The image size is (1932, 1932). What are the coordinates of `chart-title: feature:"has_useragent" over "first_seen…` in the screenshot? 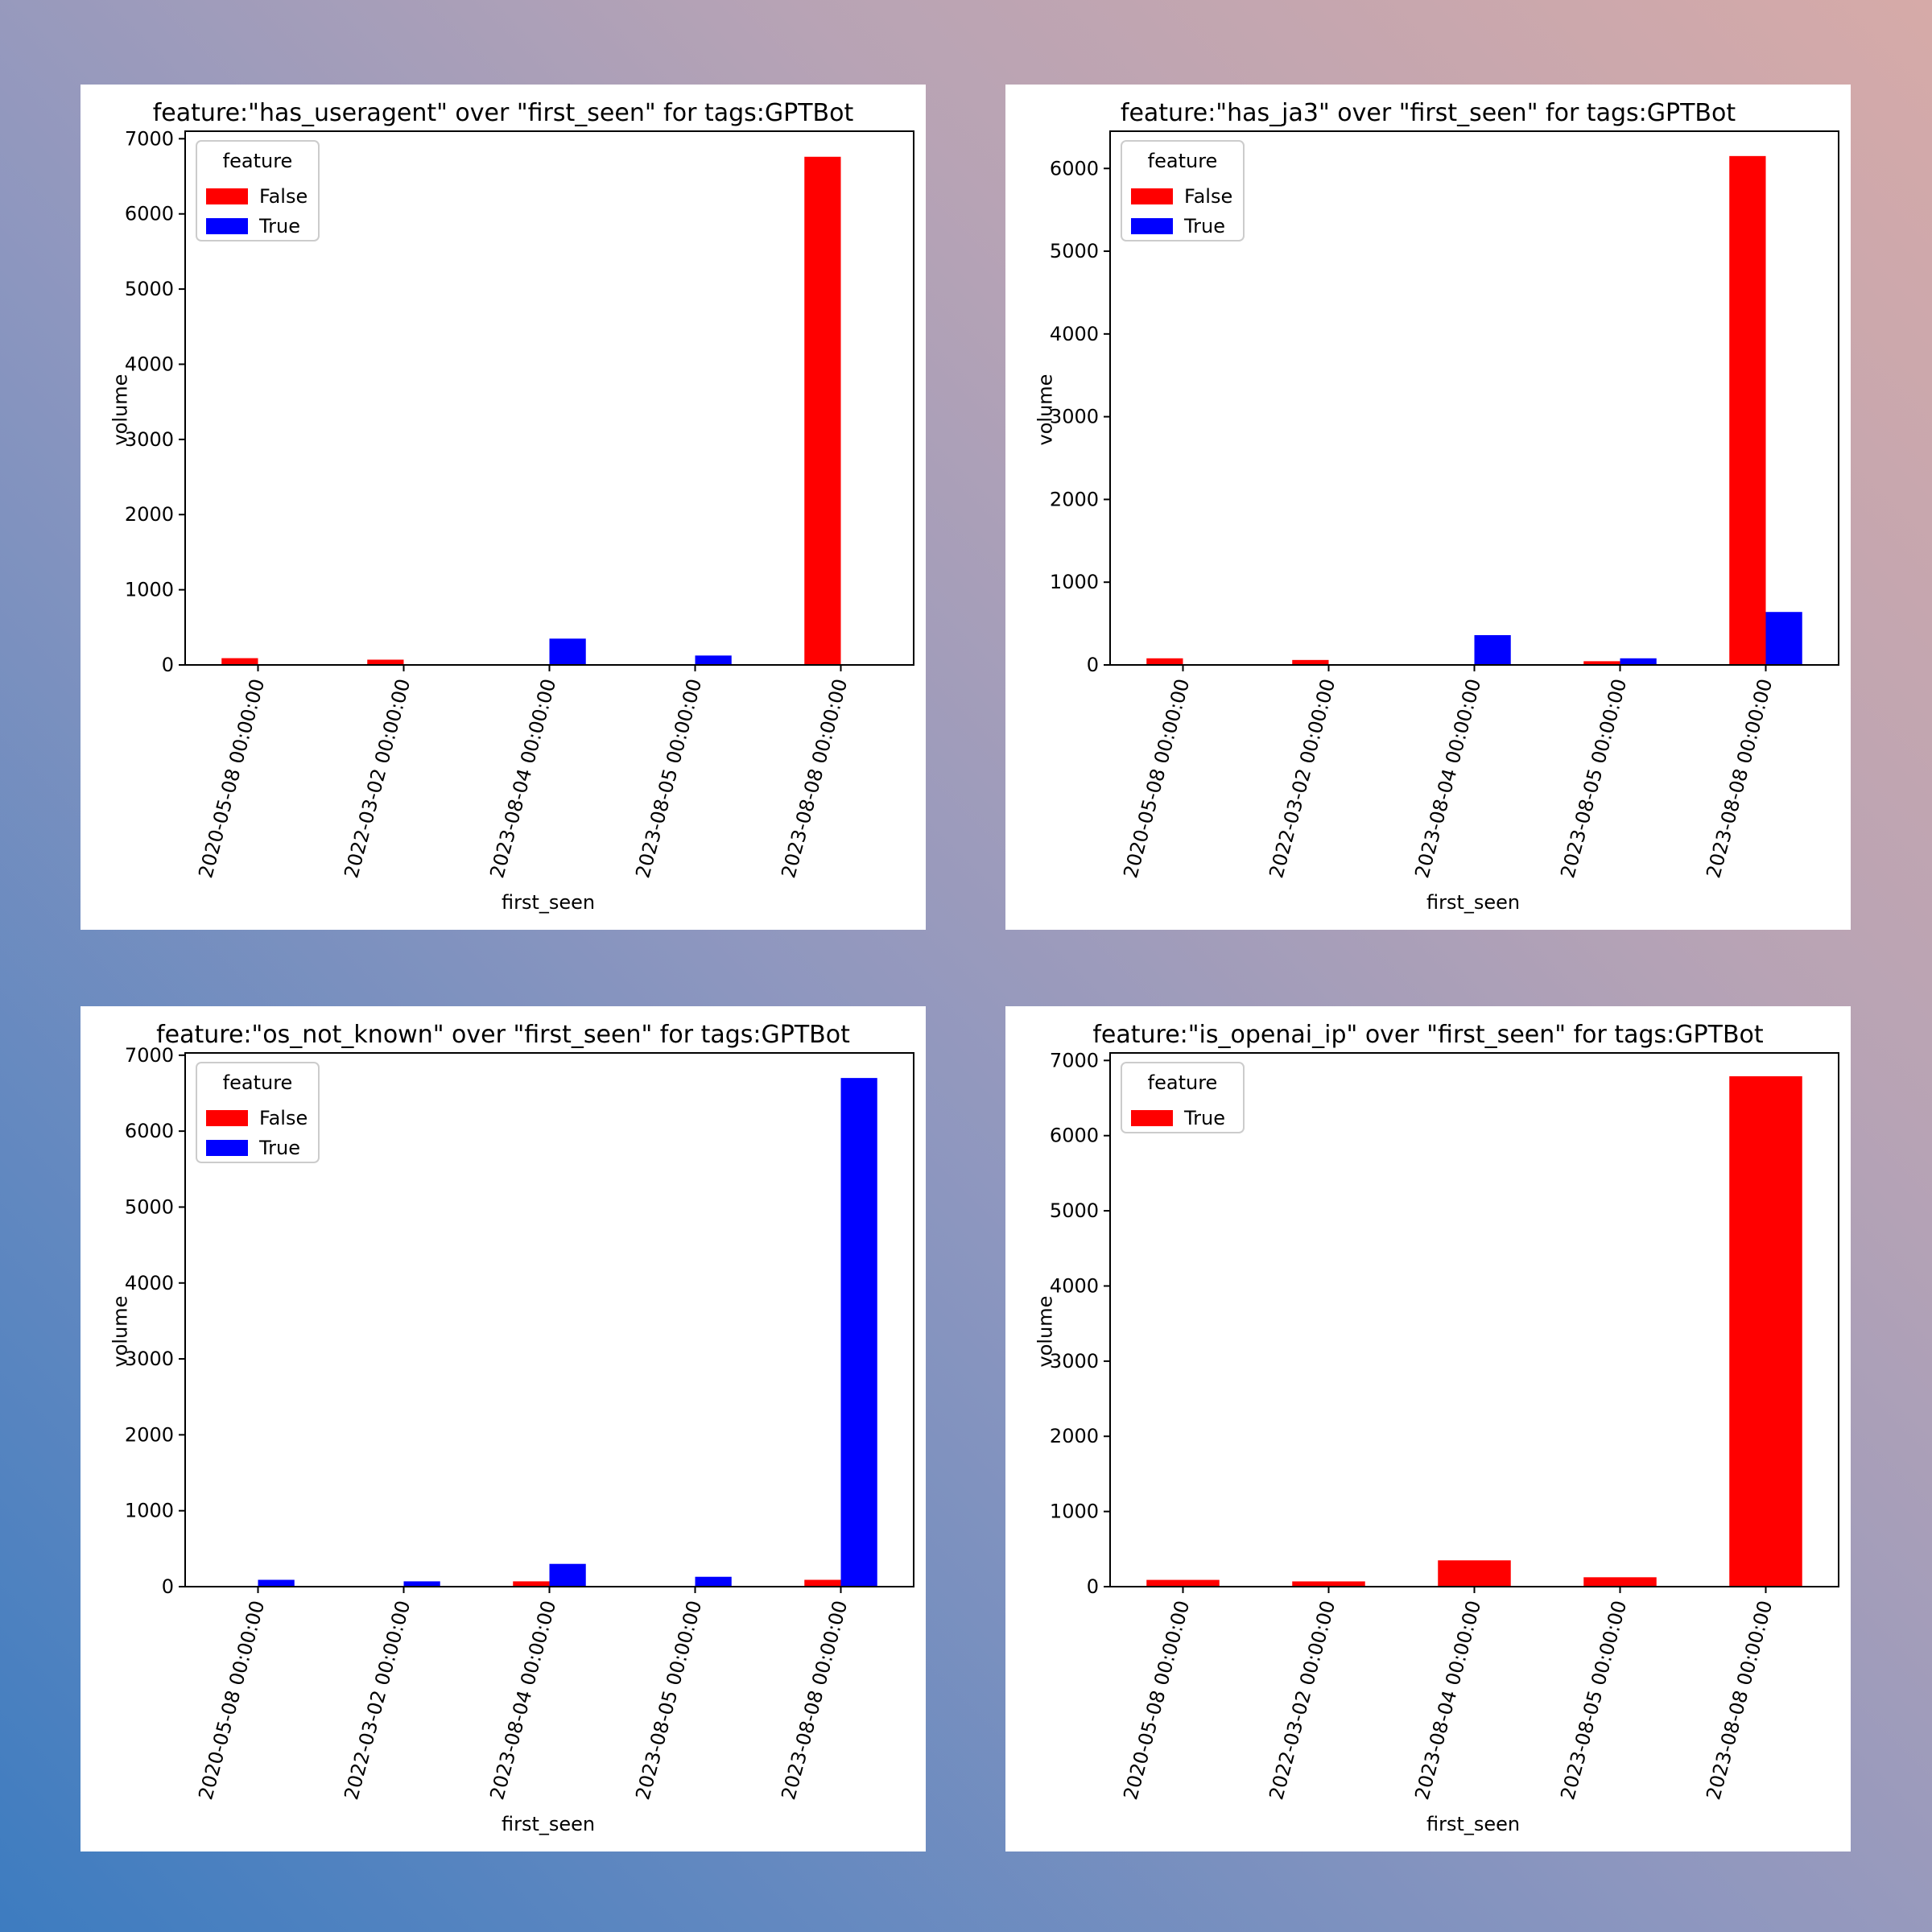 It's located at (503, 113).